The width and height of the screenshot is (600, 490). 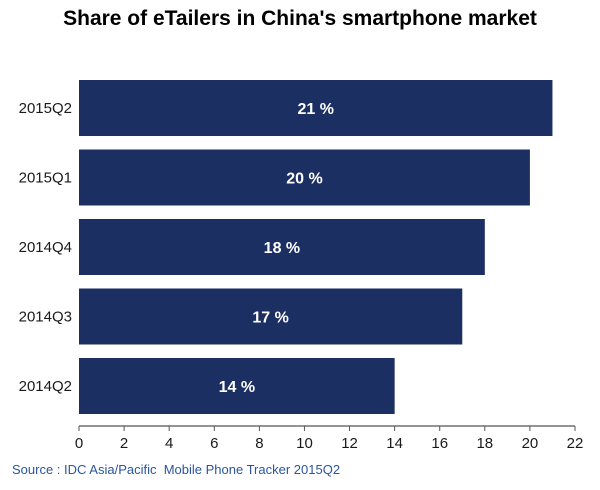 What do you see at coordinates (169, 443) in the screenshot?
I see `x-tick-label: 4` at bounding box center [169, 443].